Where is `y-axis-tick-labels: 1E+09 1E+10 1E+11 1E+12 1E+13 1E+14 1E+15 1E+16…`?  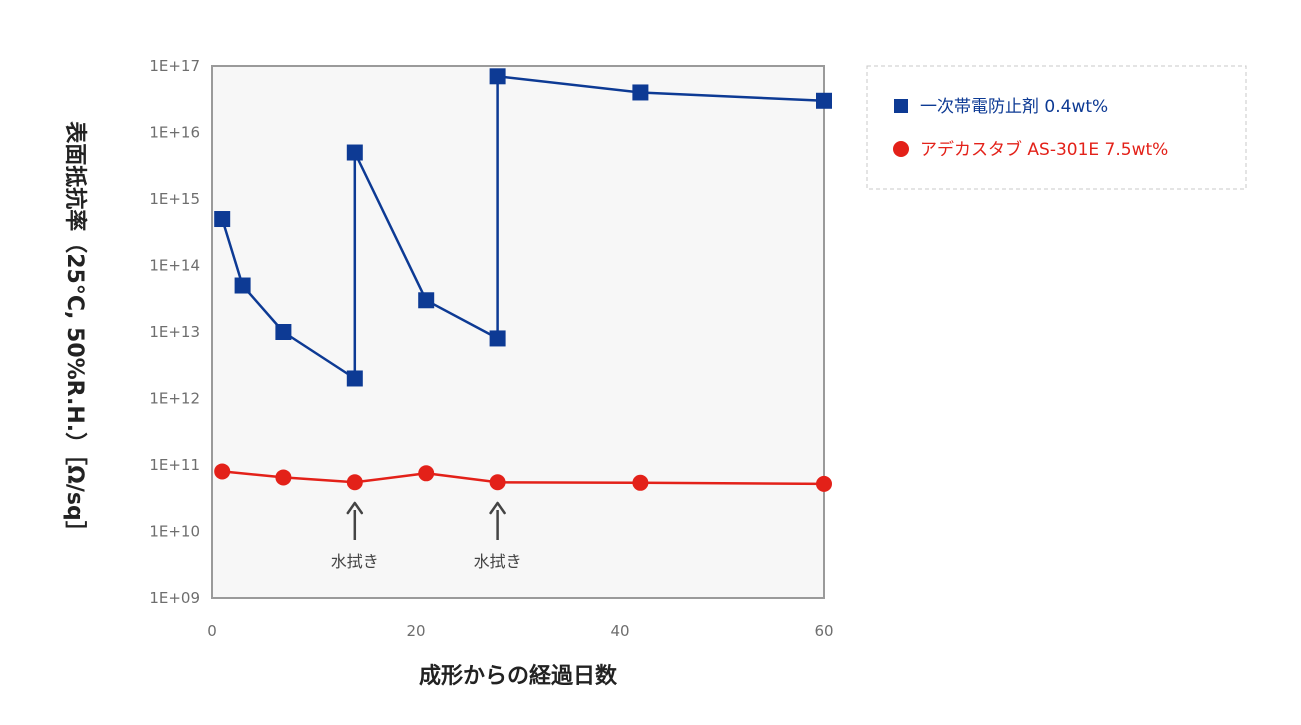 y-axis-tick-labels: 1E+09 1E+10 1E+11 1E+12 1E+13 1E+14 1E+15 1E+16… is located at coordinates (174, 332).